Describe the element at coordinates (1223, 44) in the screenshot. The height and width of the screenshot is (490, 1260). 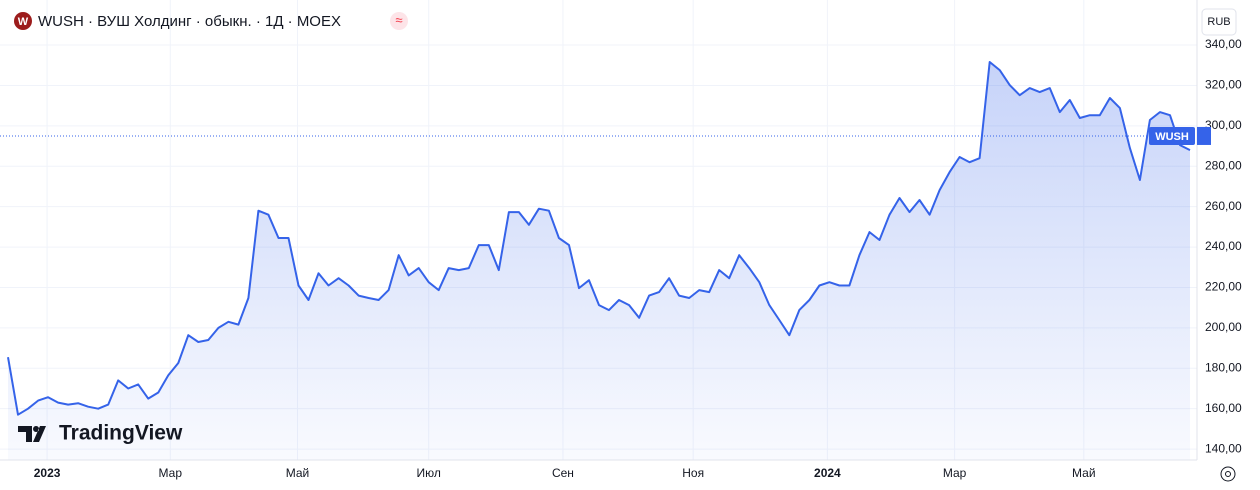
I see `y-tick-label: 340,00` at that location.